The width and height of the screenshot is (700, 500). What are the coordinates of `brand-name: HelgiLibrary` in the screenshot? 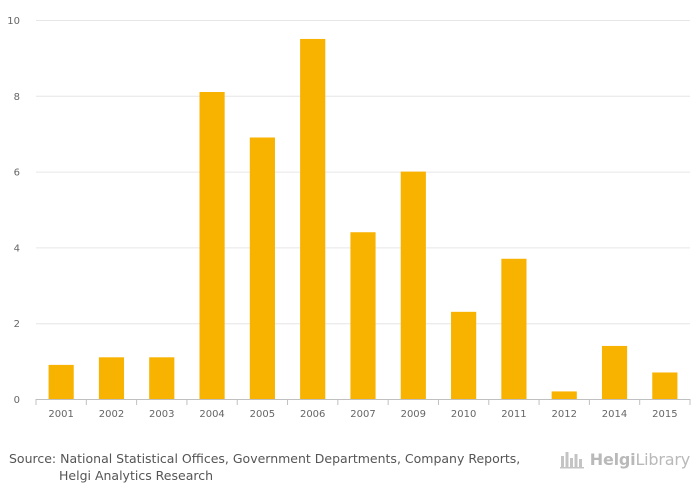 It's located at (640, 459).